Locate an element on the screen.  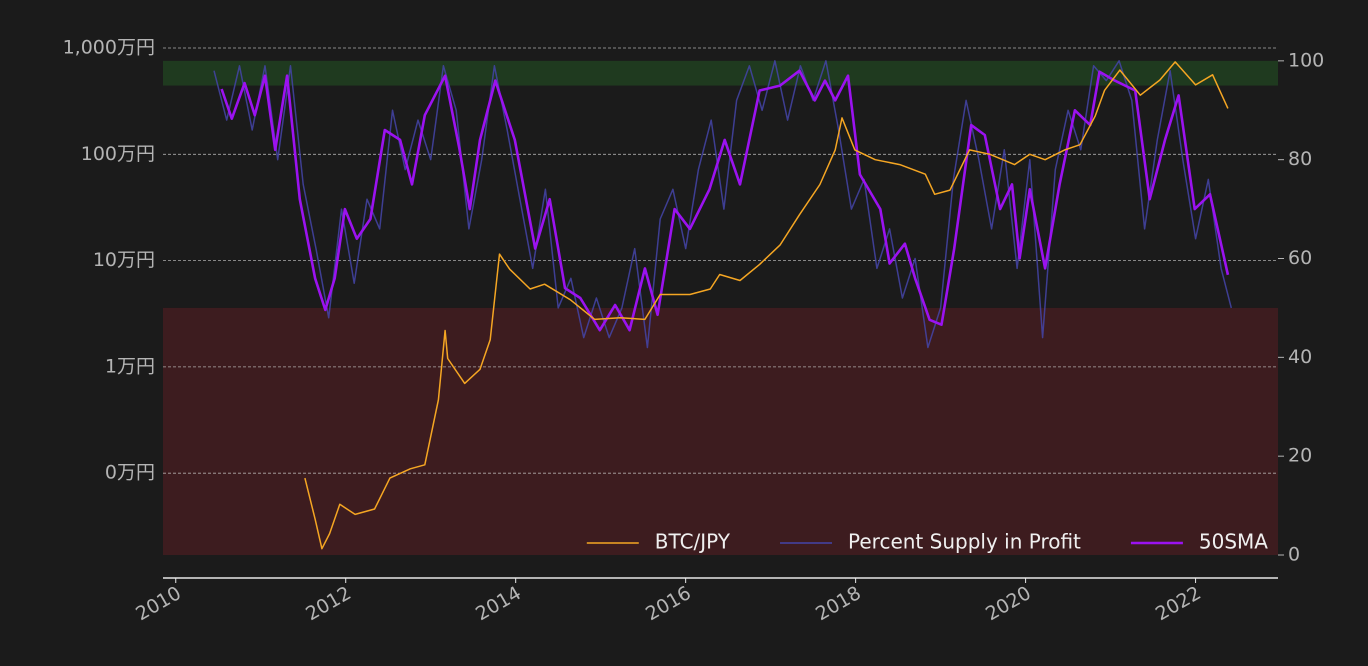
y2-tick-label: 80 is located at coordinates (1300, 159).